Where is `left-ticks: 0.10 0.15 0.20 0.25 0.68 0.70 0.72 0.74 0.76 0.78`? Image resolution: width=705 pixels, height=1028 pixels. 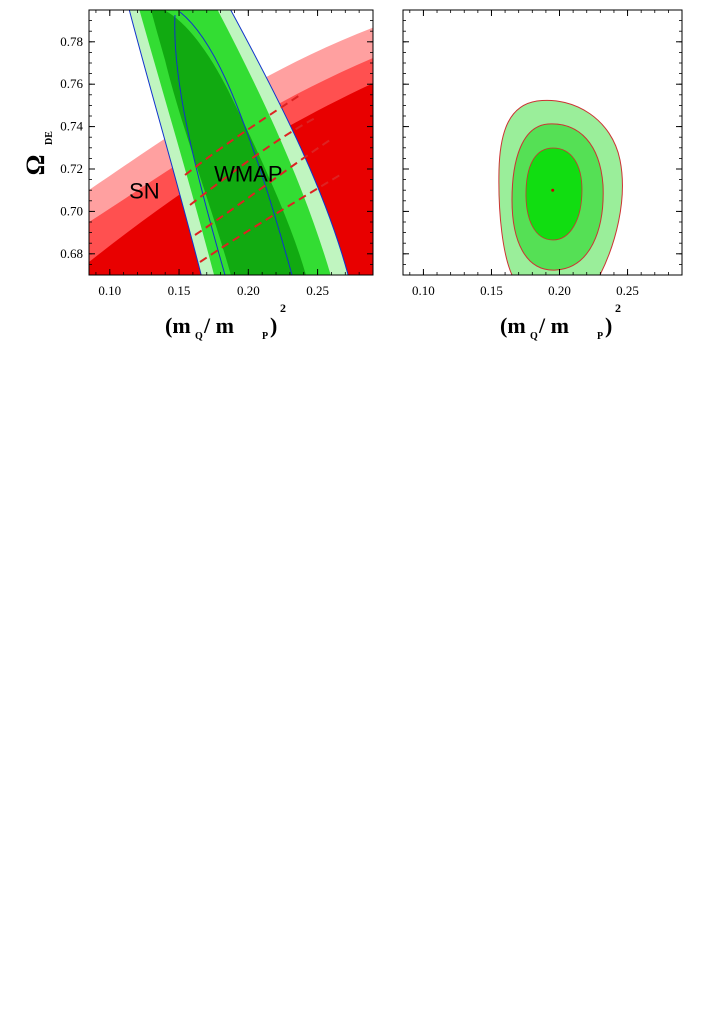
left-ticks: 0.10 0.15 0.20 0.25 0.68 0.70 0.72 0.74 0.76 0.78 is located at coordinates (216, 154).